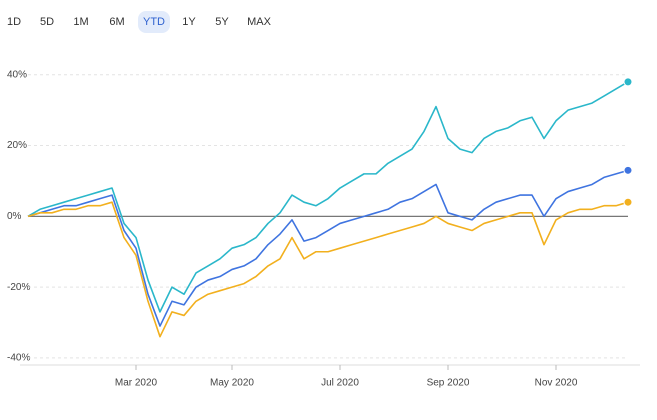 This screenshot has height=420, width=657. What do you see at coordinates (17, 145) in the screenshot?
I see `y-tick-label: 20%` at bounding box center [17, 145].